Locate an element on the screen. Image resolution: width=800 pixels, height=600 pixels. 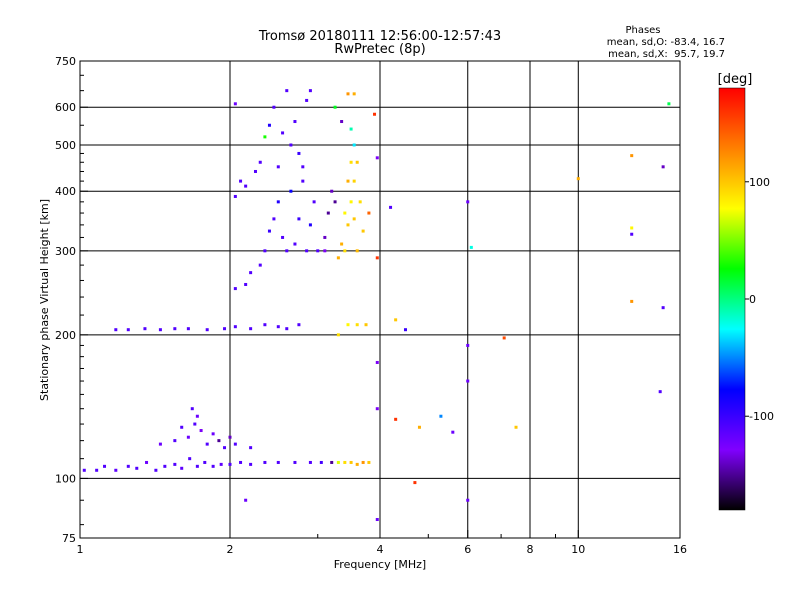
y-tick-label: 75 is located at coordinates (69, 538).